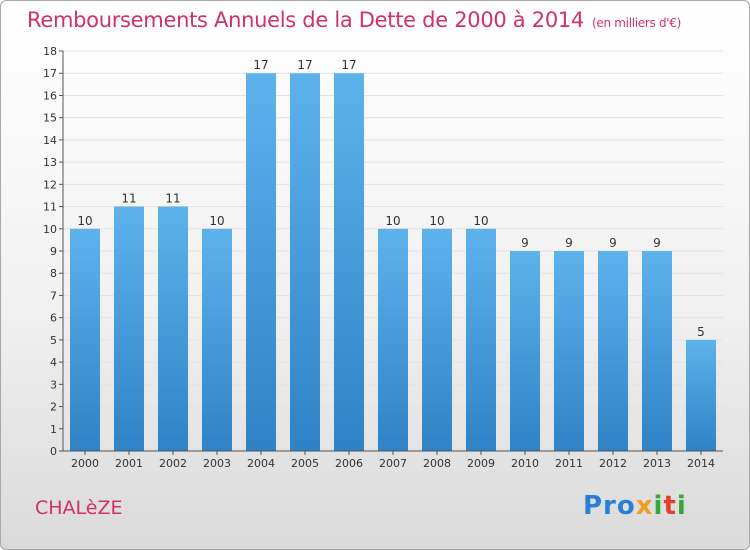 This screenshot has width=750, height=550. What do you see at coordinates (50, 162) in the screenshot?
I see `y-tick-label: 13` at bounding box center [50, 162].